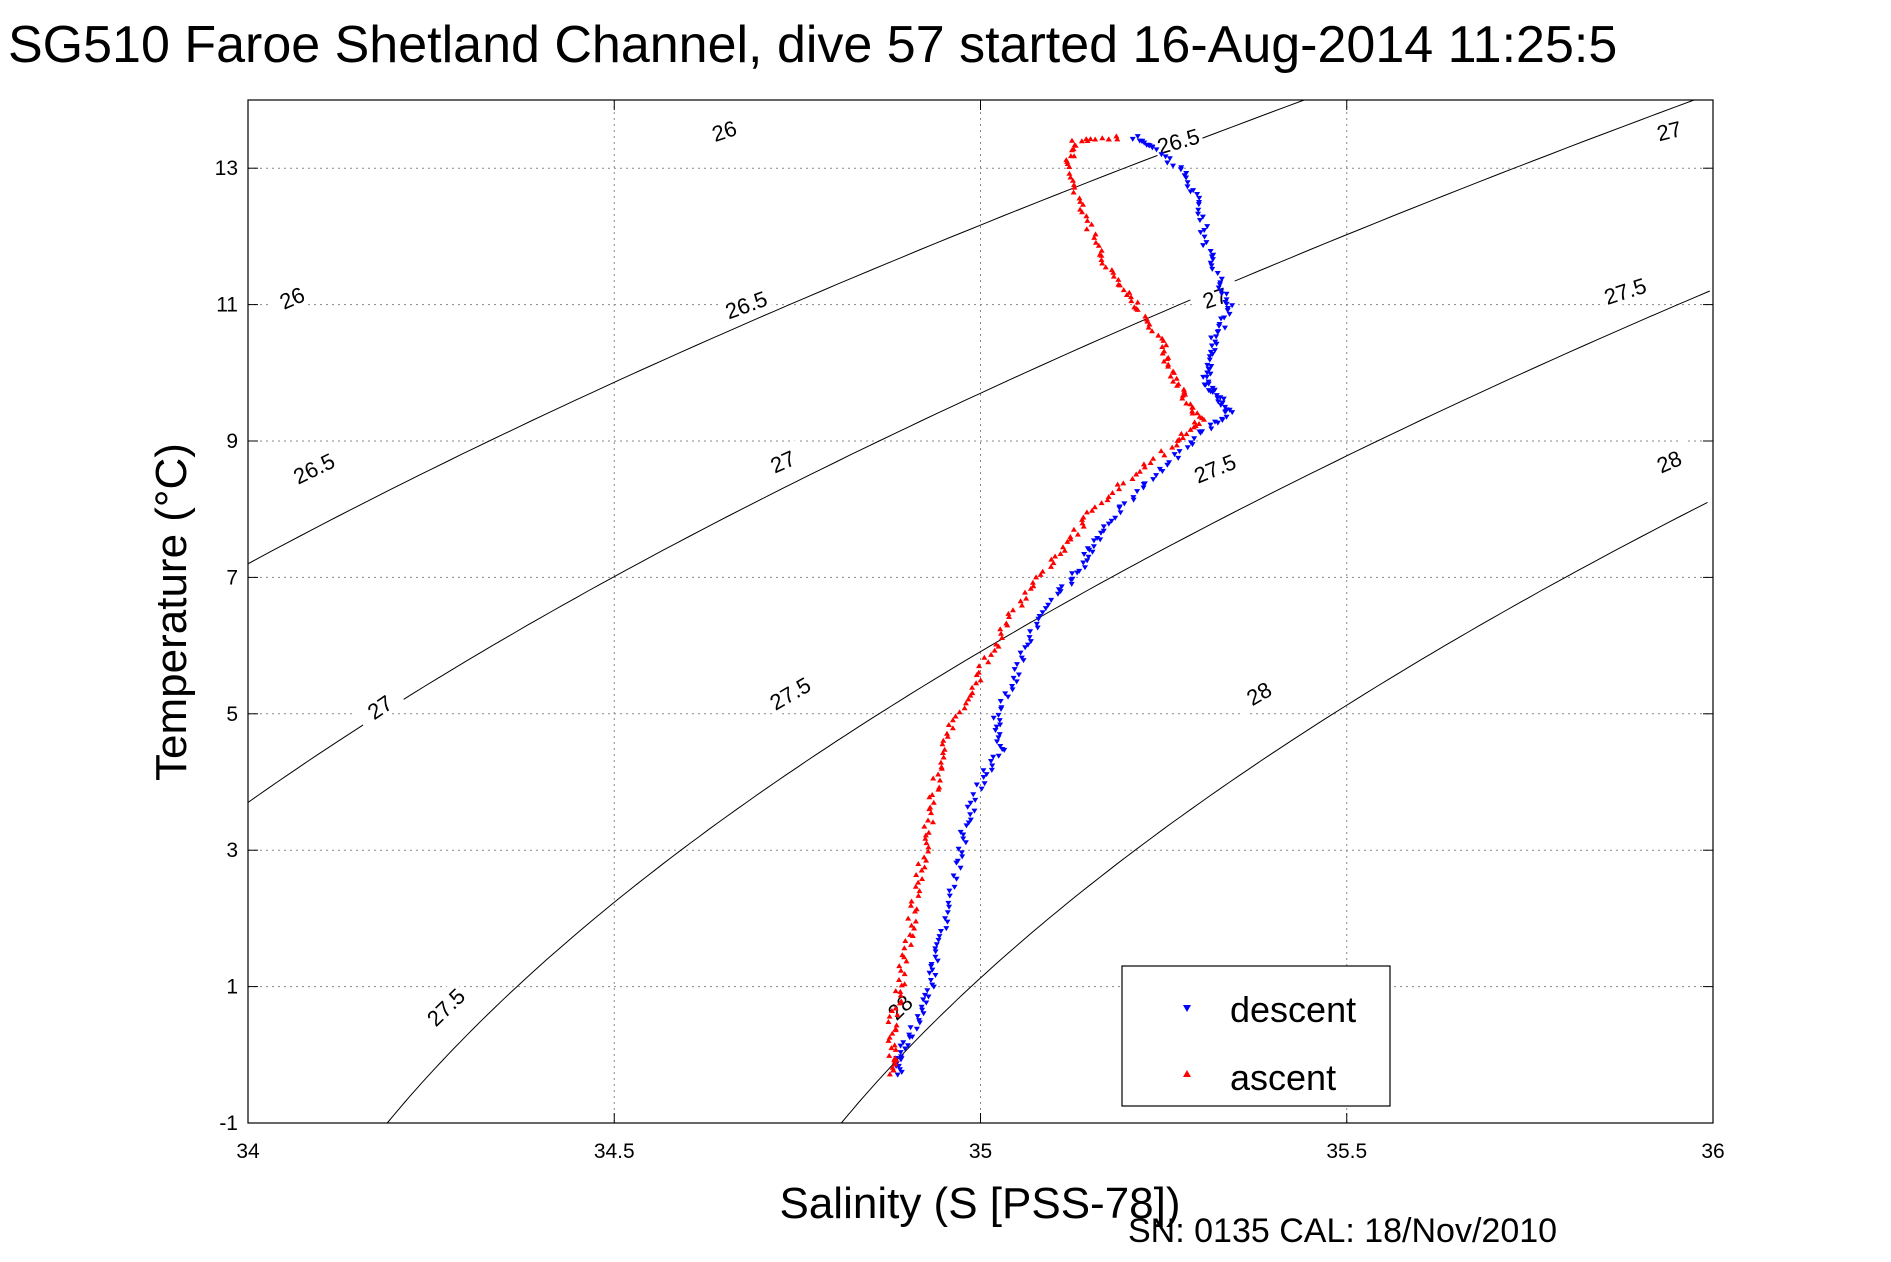 The image size is (1891, 1262). I want to click on legend: descent ascent, so click(1256, 1036).